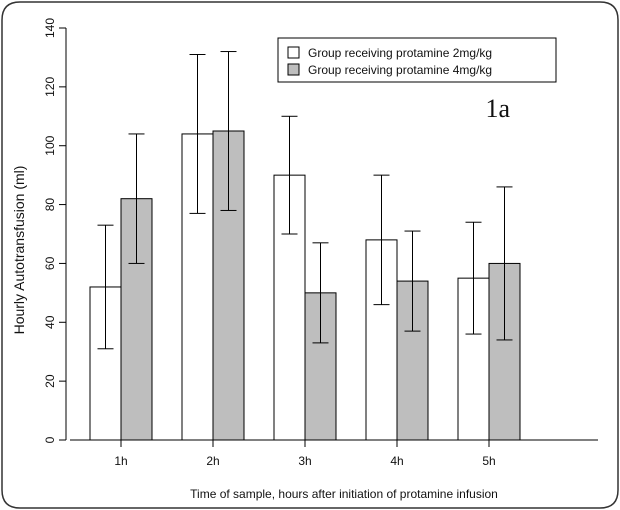 The image size is (620, 510). I want to click on y-axis: 0 20 40 60 80 100 120 140, so click(55, 230).